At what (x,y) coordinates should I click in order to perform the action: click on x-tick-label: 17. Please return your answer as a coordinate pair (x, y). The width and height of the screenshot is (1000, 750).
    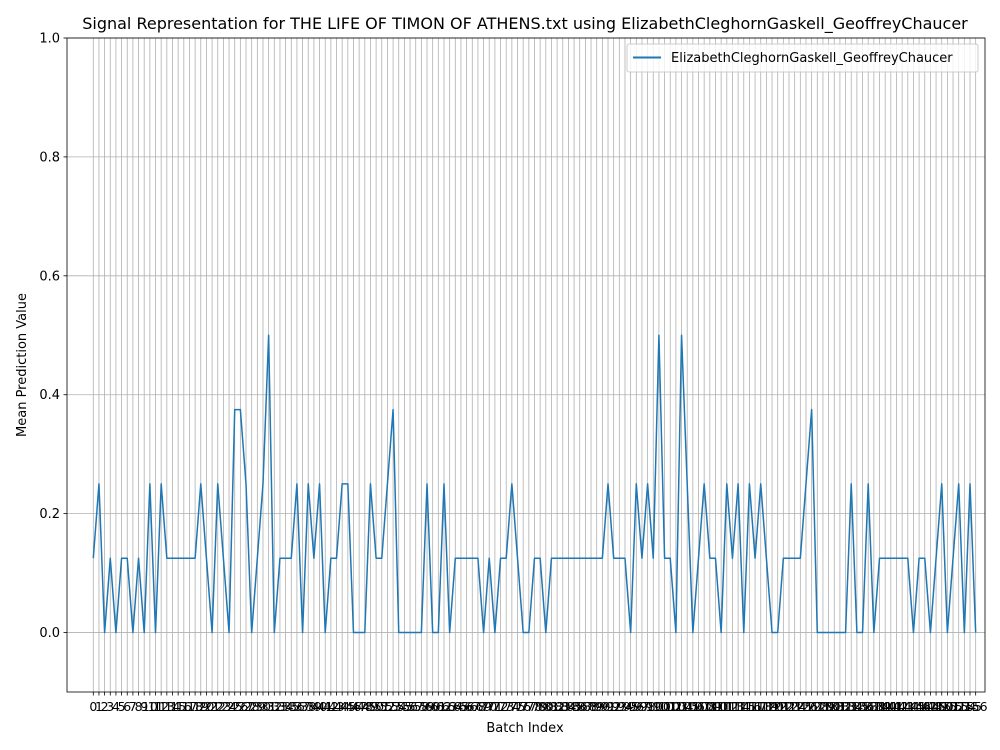
    Looking at the image, I should click on (190, 706).